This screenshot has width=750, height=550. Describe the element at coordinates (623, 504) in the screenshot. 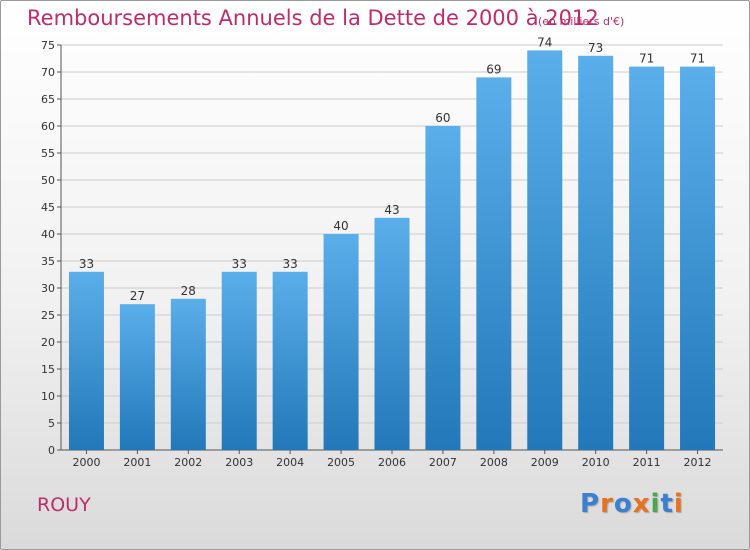

I see `logo-letter: o` at that location.